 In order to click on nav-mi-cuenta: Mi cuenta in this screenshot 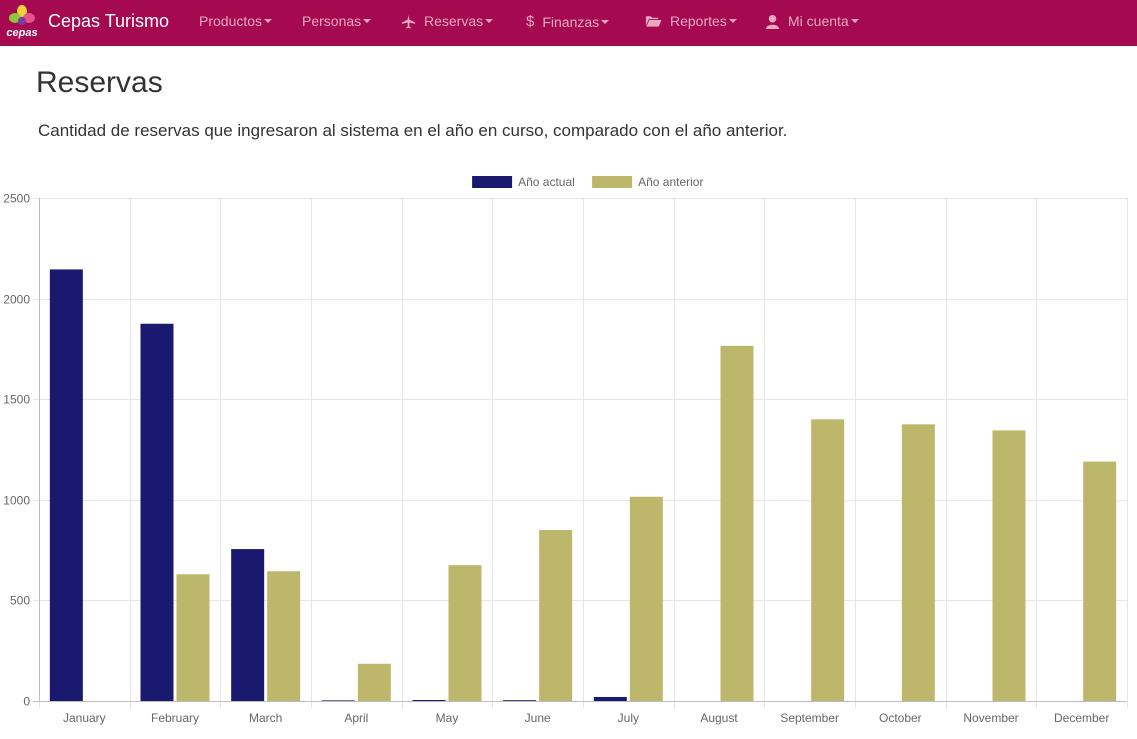, I will do `click(812, 21)`.